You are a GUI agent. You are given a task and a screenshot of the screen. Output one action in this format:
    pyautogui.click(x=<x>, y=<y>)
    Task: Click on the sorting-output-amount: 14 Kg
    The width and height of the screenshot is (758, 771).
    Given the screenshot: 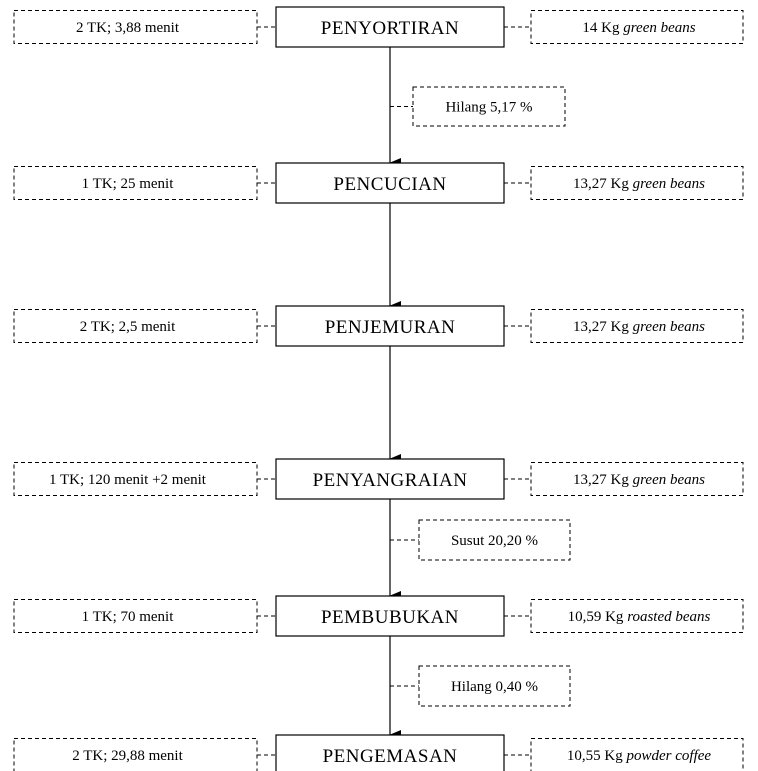 What is the action you would take?
    pyautogui.click(x=602, y=28)
    